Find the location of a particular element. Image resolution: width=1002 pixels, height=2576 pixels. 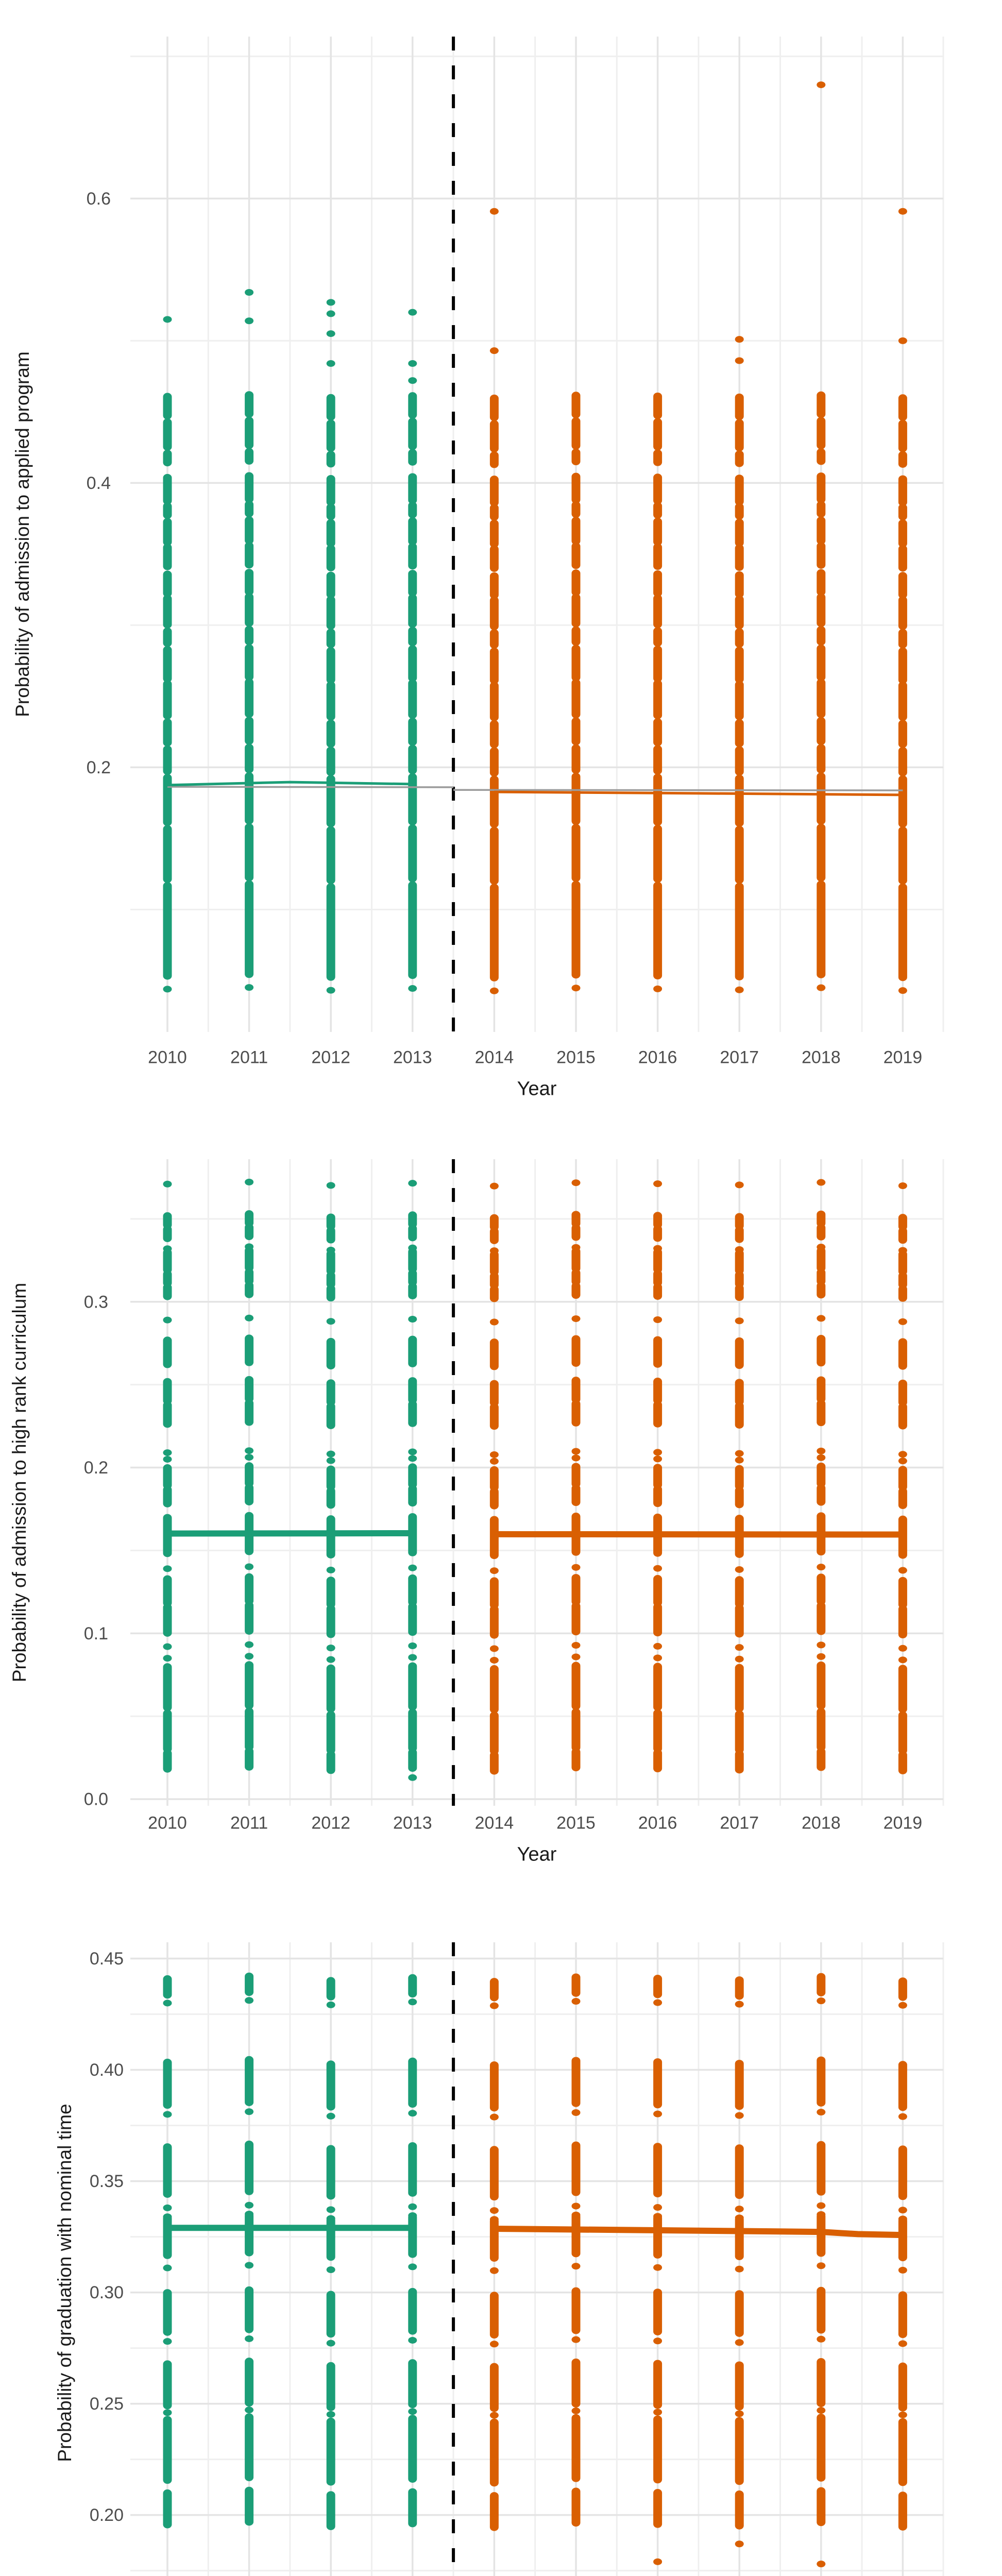

strip-2017 is located at coordinates (740, 664).